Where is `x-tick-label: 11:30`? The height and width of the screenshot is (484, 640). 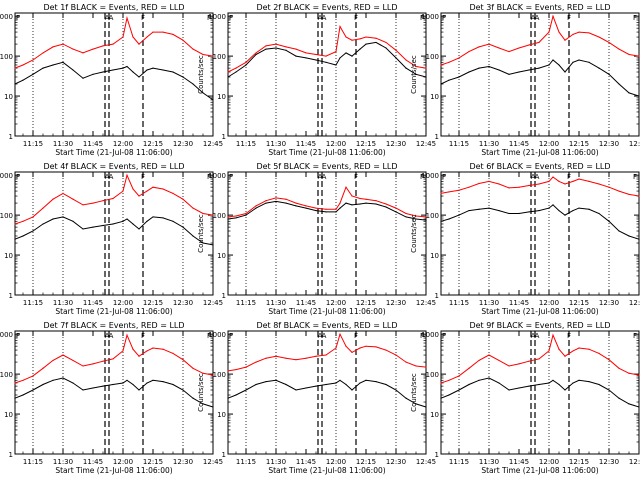
x-tick-label: 11:30 is located at coordinates (63, 462).